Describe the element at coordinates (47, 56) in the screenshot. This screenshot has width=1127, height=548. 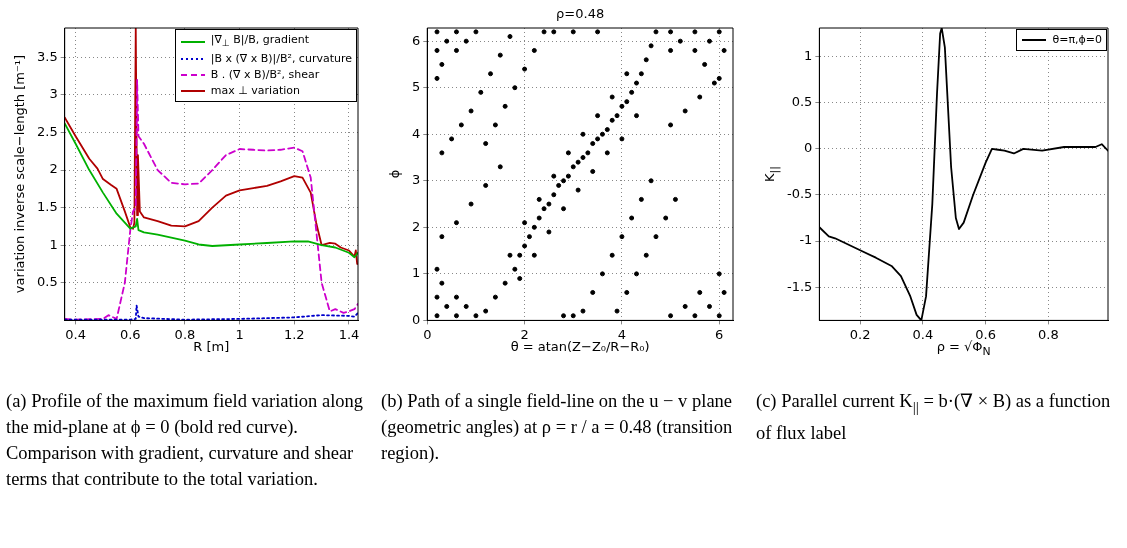
I see `y-tick-label: 3.5` at that location.